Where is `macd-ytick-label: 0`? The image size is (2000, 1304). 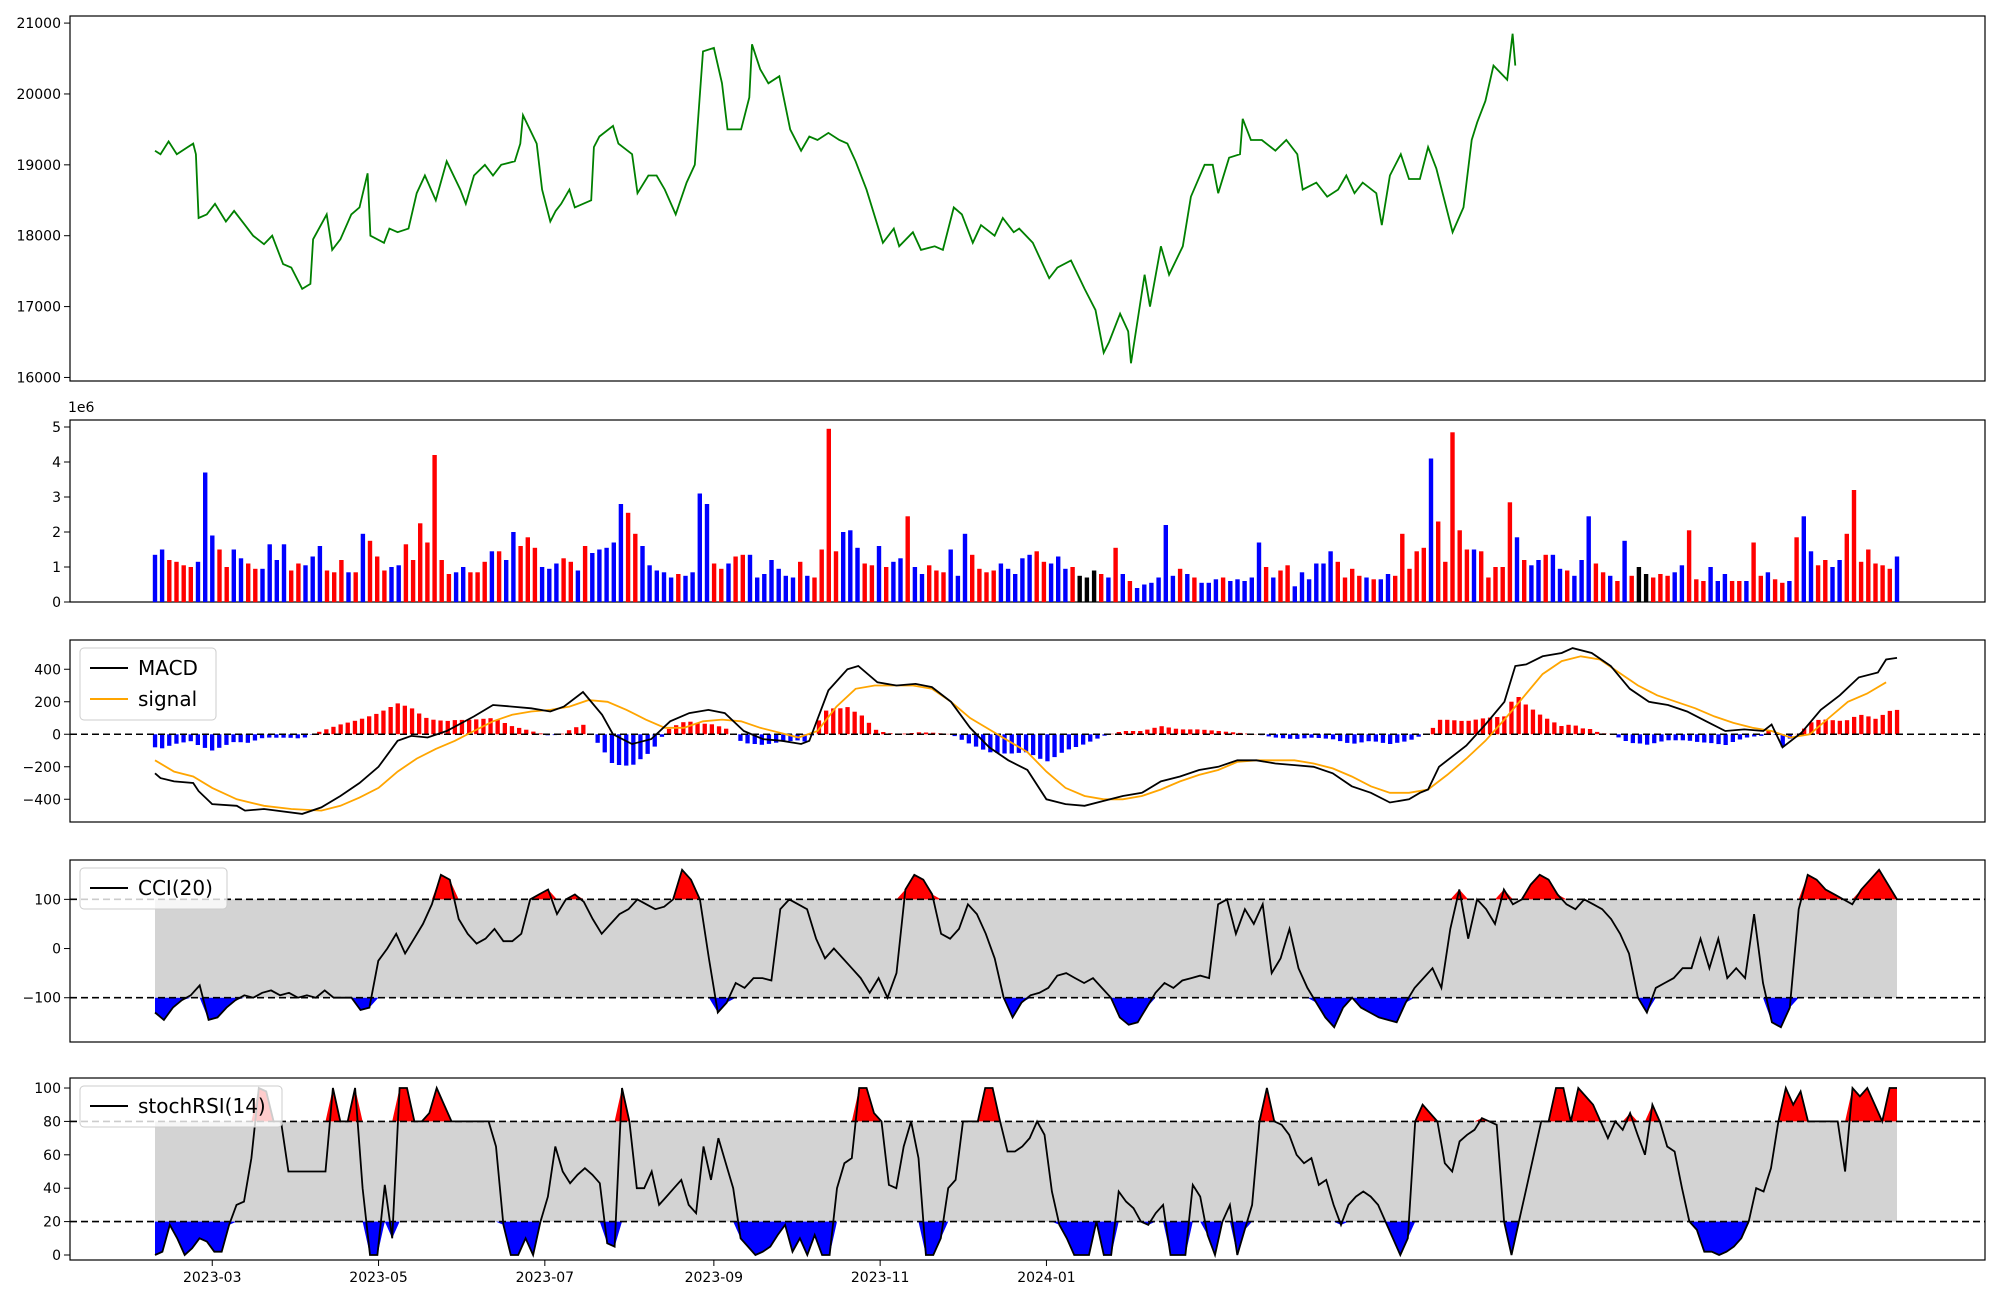 macd-ytick-label: 0 is located at coordinates (56, 735).